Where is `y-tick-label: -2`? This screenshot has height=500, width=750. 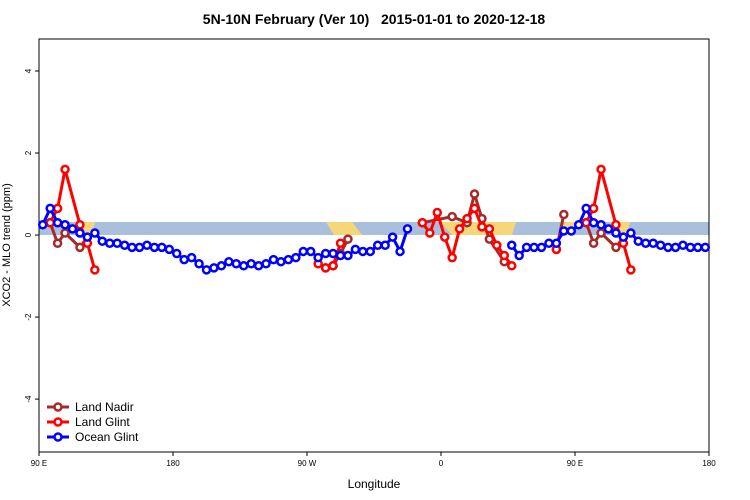
y-tick-label: -2 is located at coordinates (28, 317).